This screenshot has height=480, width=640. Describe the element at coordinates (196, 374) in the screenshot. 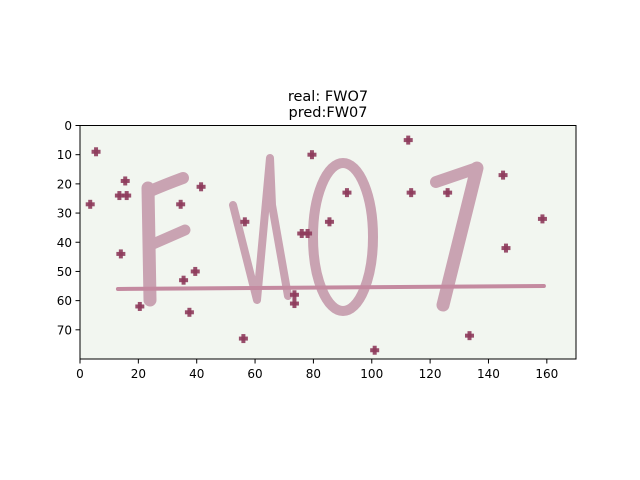

I see `x-tick-label: 40` at that location.